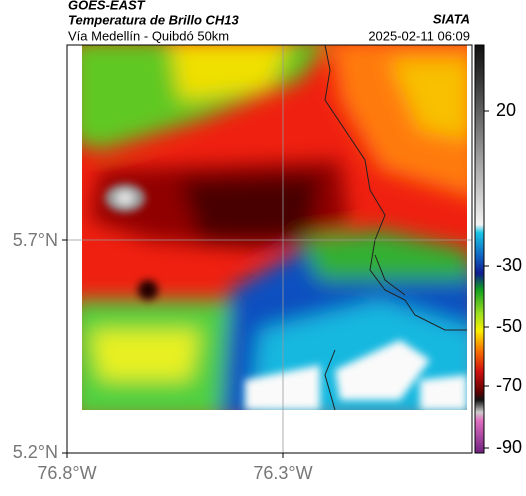 The width and height of the screenshot is (526, 496). What do you see at coordinates (479, 249) in the screenshot?
I see `colorbar` at bounding box center [479, 249].